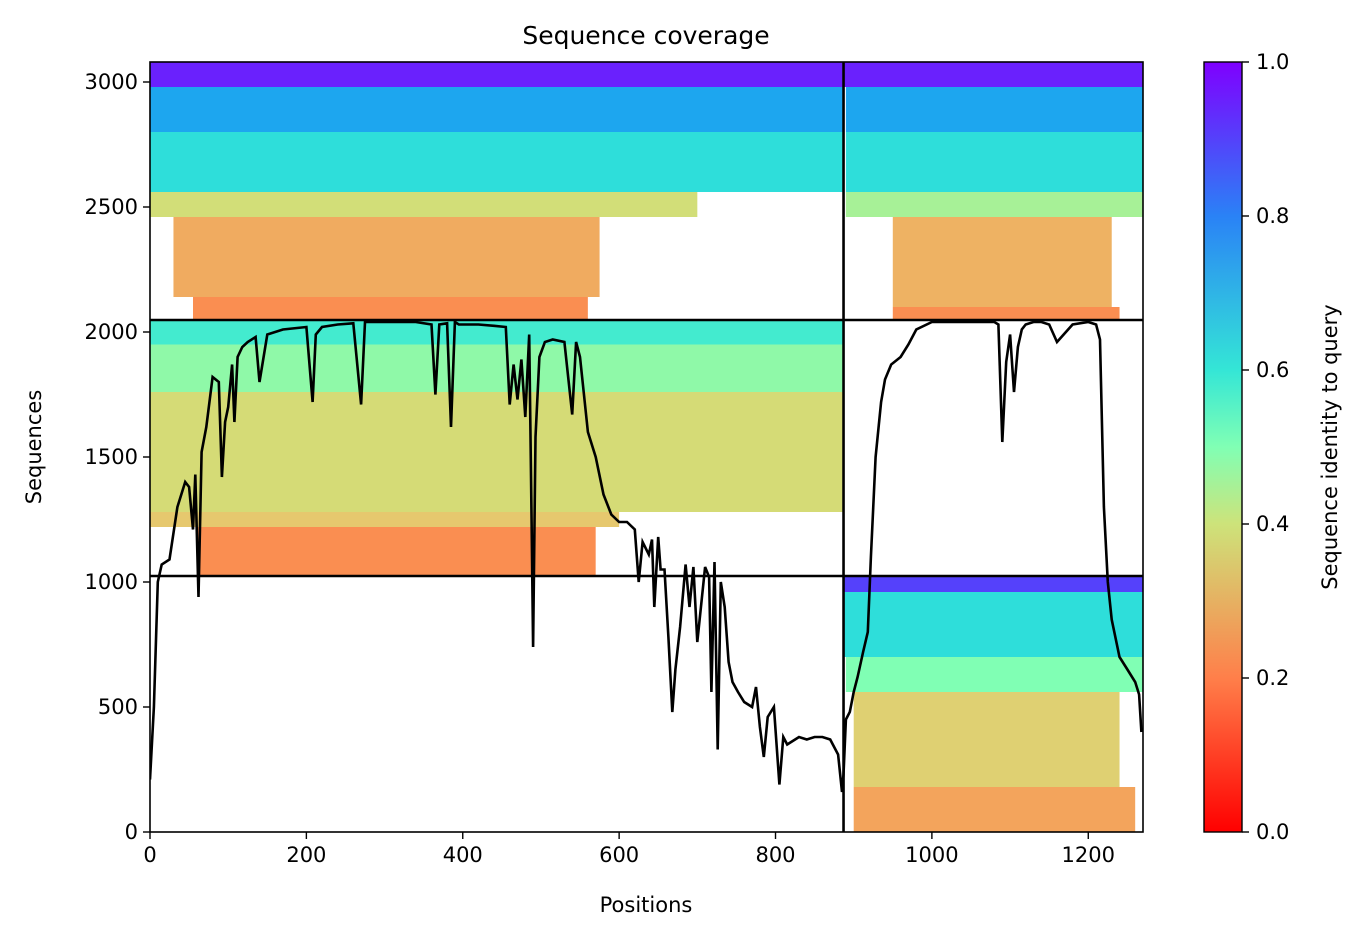  I want to click on colorbar-label: Sequence identity to query, so click(1330, 446).